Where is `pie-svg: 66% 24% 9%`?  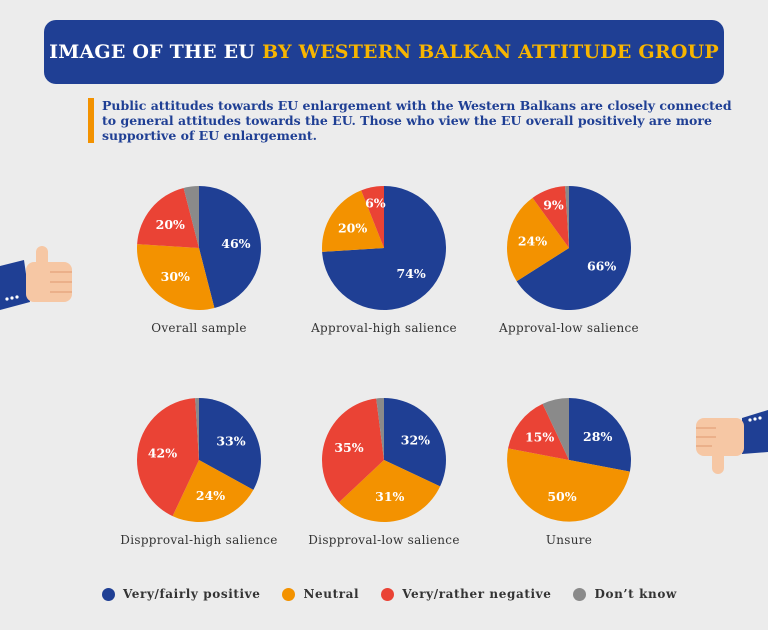
pie-svg: 66% 24% 9% is located at coordinates (568, 247).